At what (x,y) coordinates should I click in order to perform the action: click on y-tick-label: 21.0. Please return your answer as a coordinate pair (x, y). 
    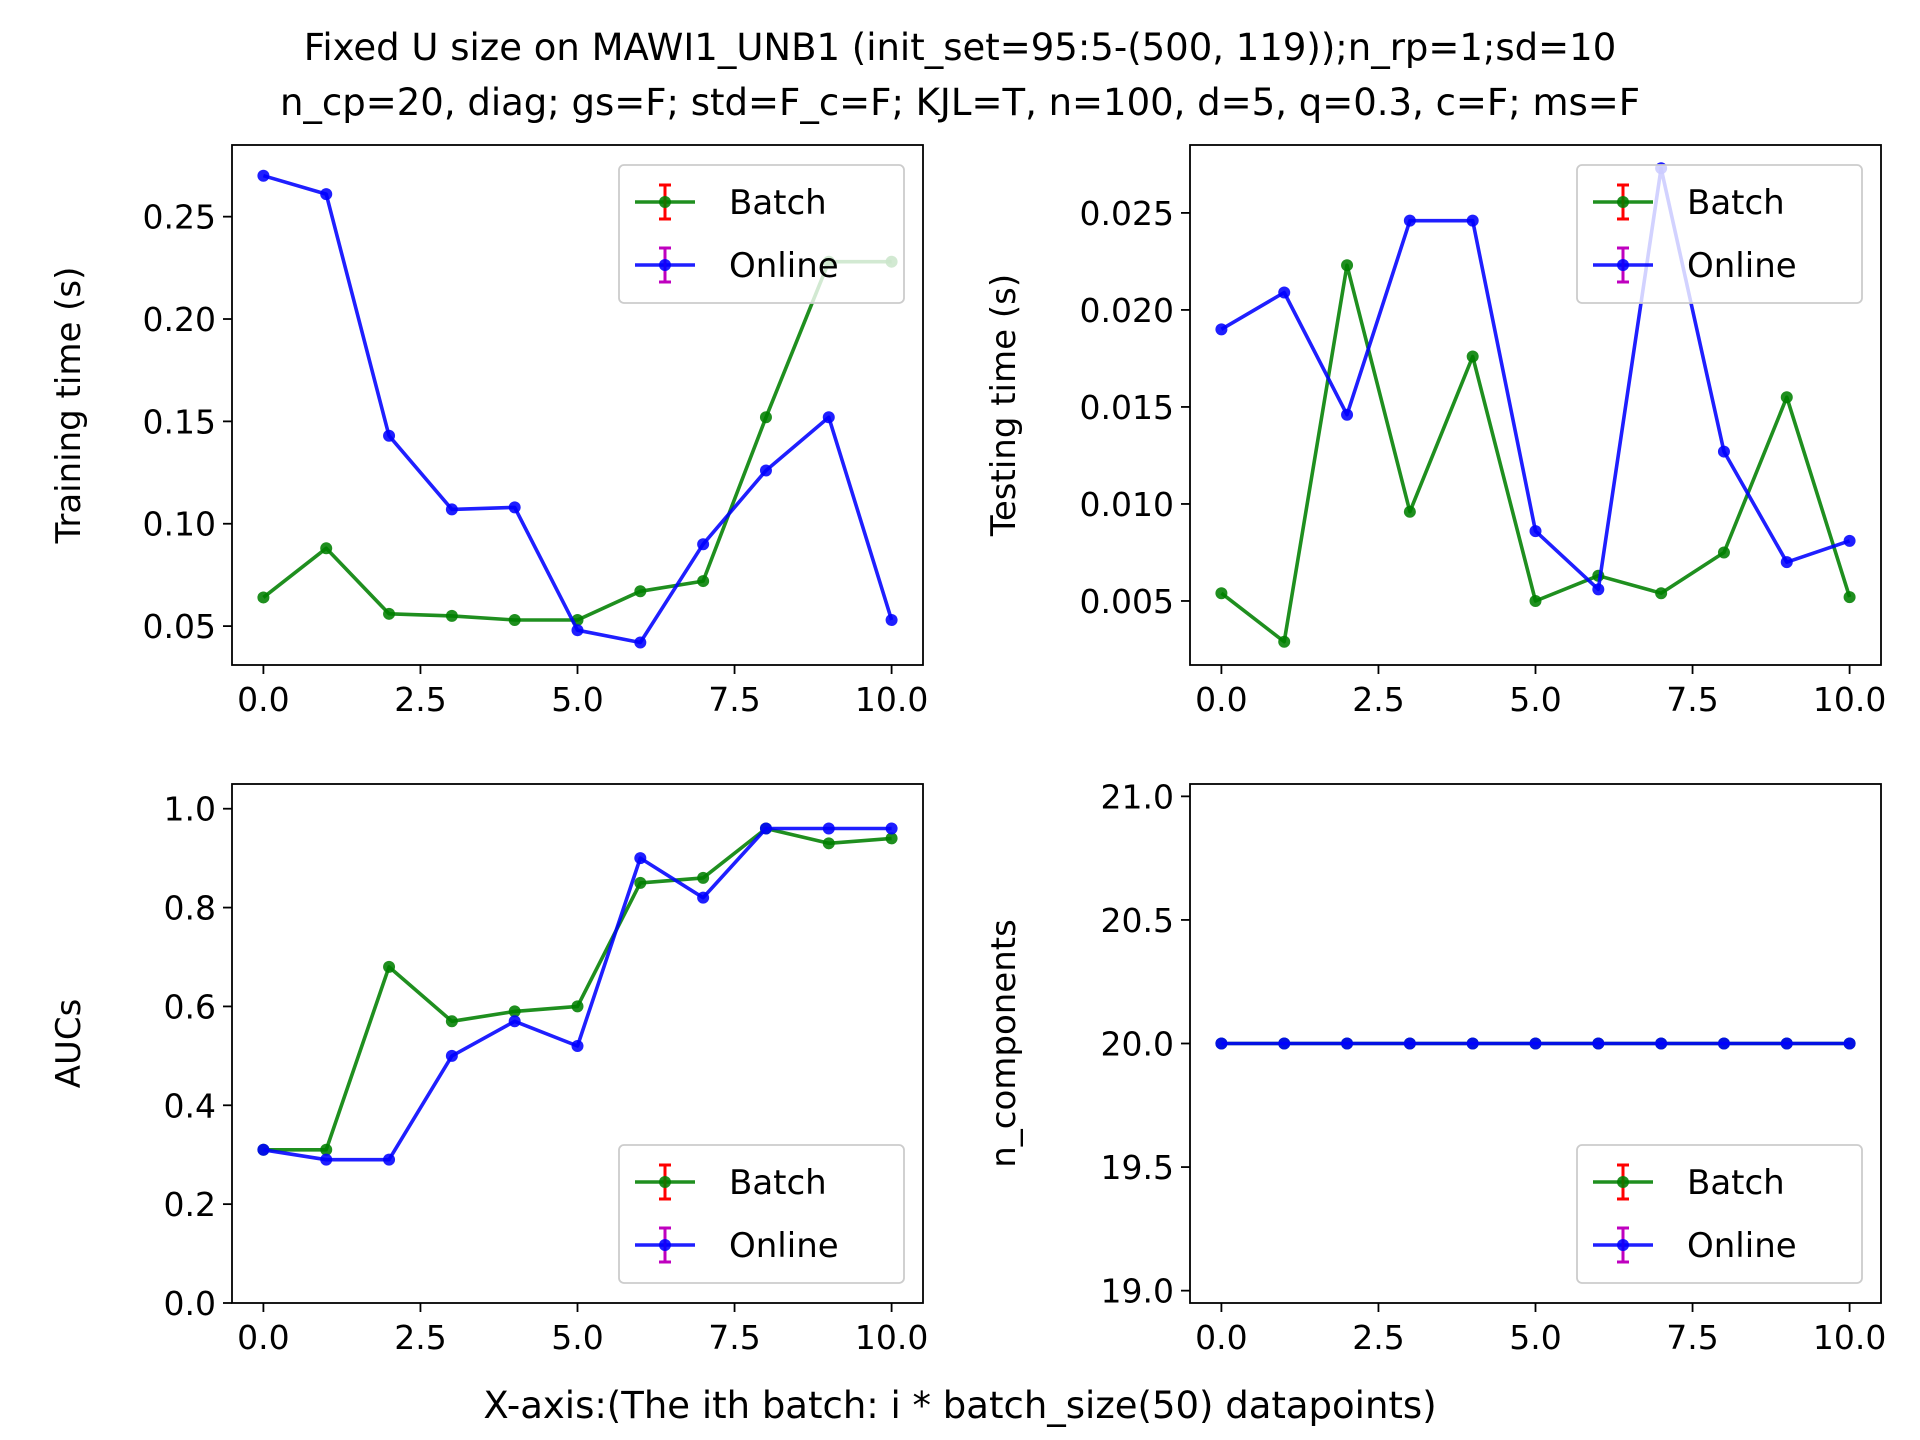
    Looking at the image, I should click on (1137, 796).